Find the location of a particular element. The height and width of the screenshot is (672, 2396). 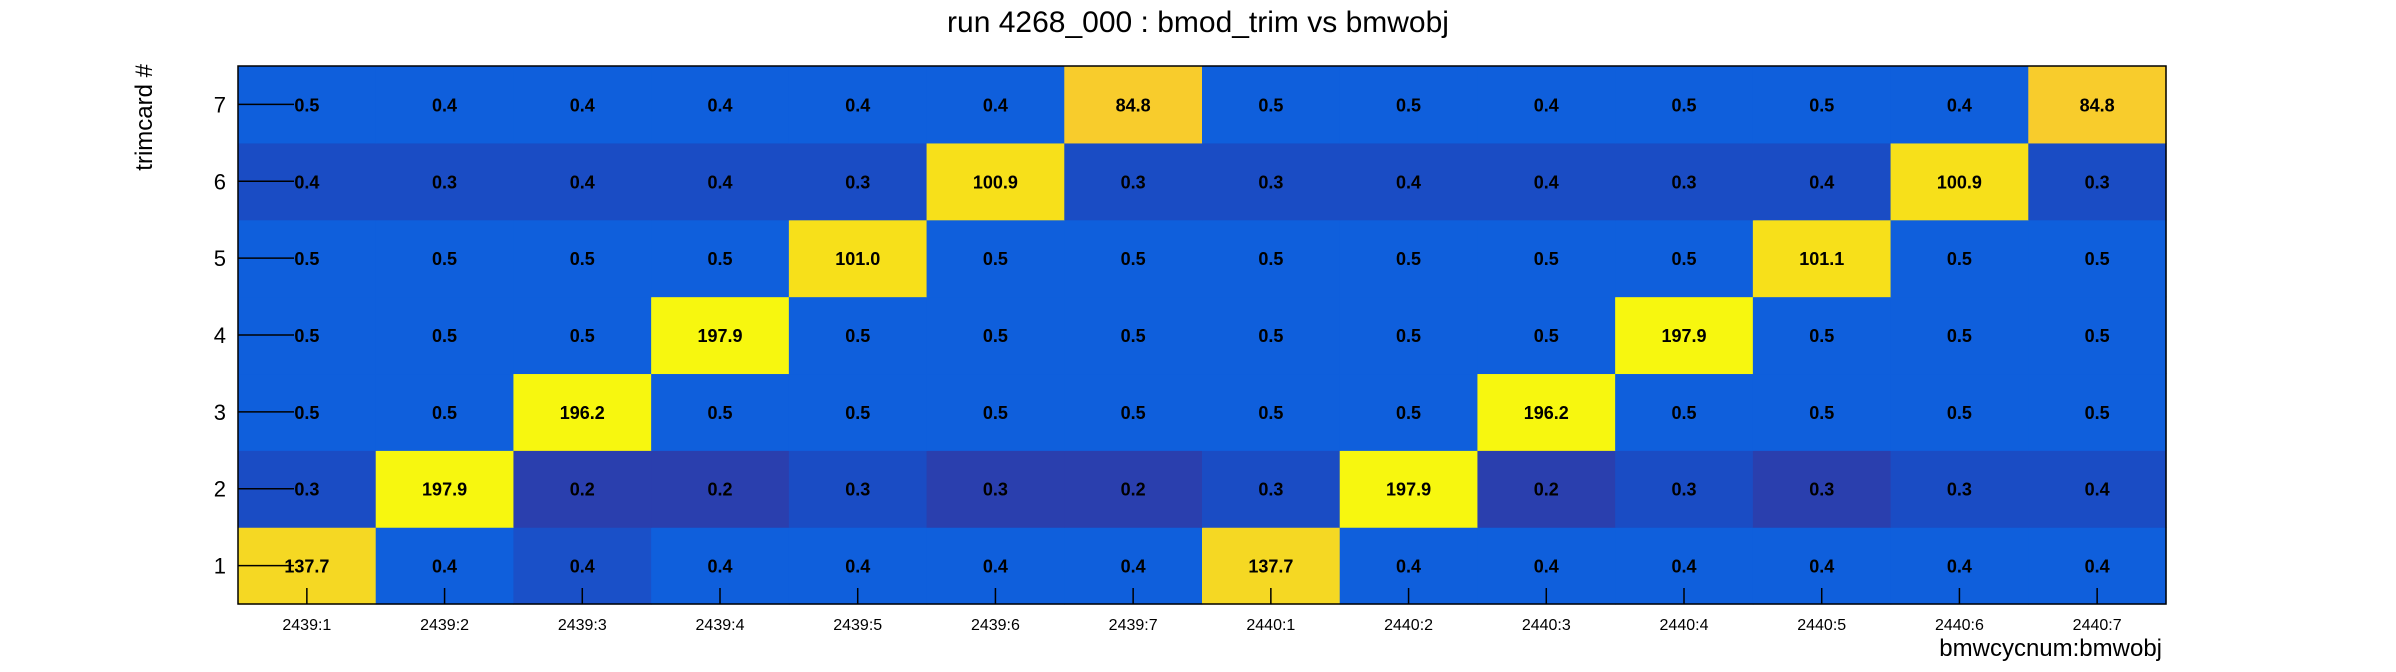

cell-value-label: 100.9 is located at coordinates (1959, 182).